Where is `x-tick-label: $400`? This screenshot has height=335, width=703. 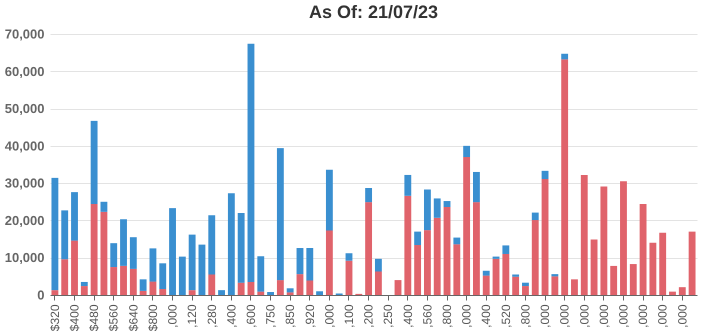 x-tick-label: $400 is located at coordinates (75, 318).